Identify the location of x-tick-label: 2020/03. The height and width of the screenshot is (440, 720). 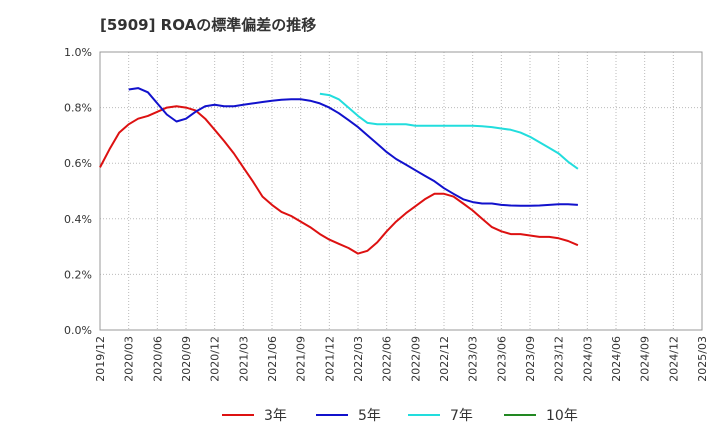
(129, 359).